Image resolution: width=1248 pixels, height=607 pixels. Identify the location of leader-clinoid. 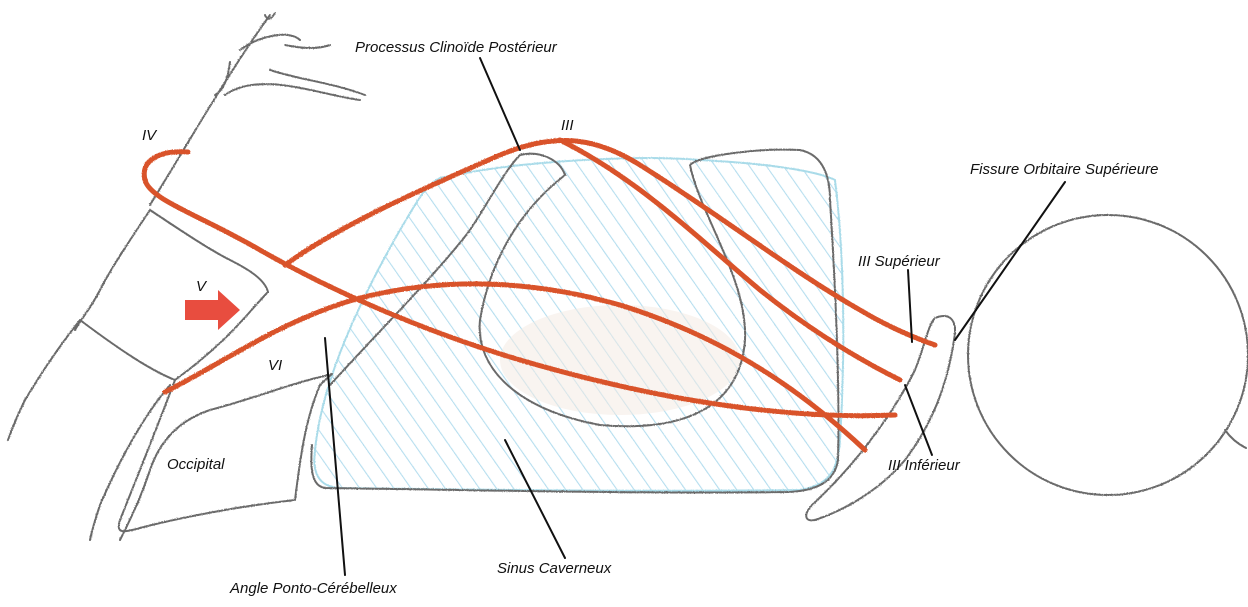
(500, 104).